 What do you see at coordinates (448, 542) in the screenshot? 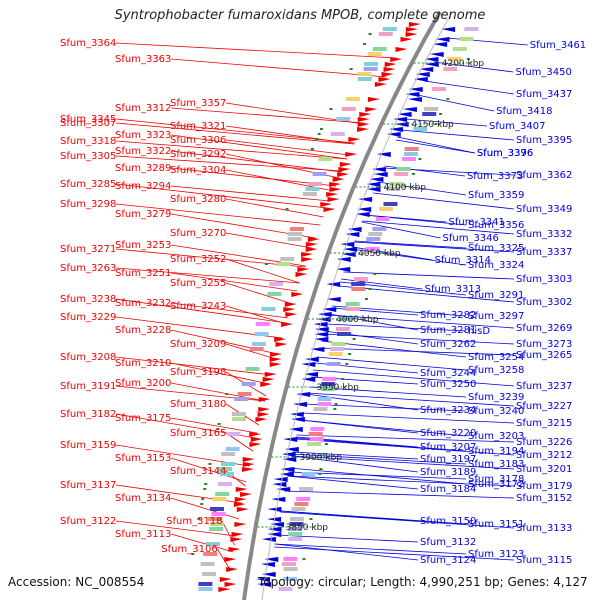
I see `reverse-gene-label: Sfum_3132` at bounding box center [448, 542].